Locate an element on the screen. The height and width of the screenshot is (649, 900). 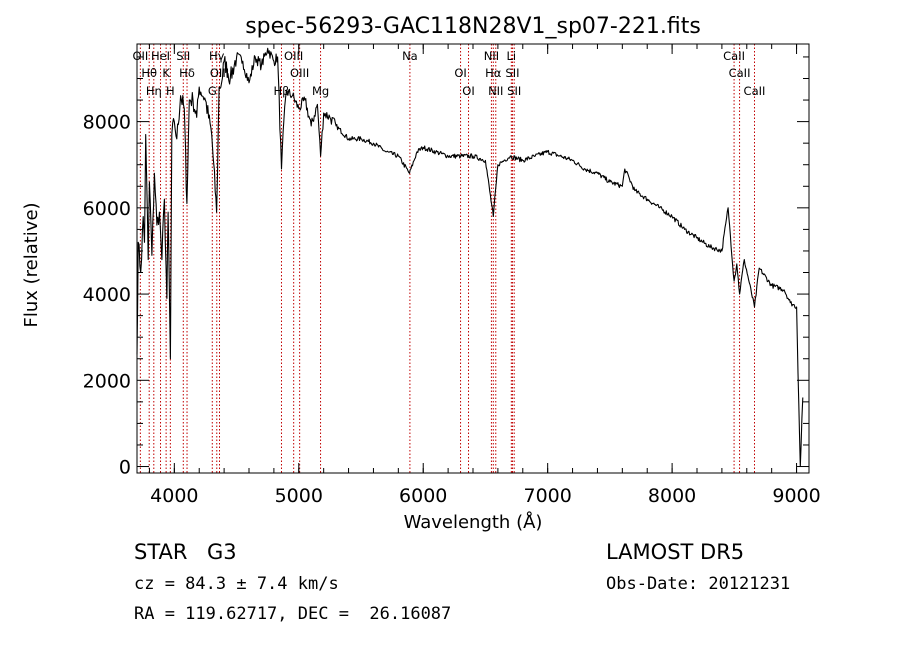
line-label-22: SII is located at coordinates (512, 73).